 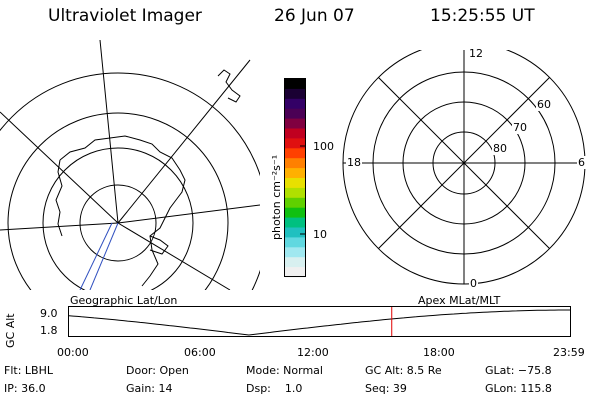 I want to click on colorbar, so click(x=295, y=178).